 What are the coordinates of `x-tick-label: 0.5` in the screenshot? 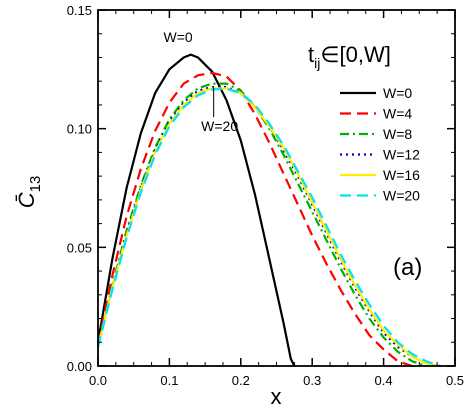 It's located at (455, 380).